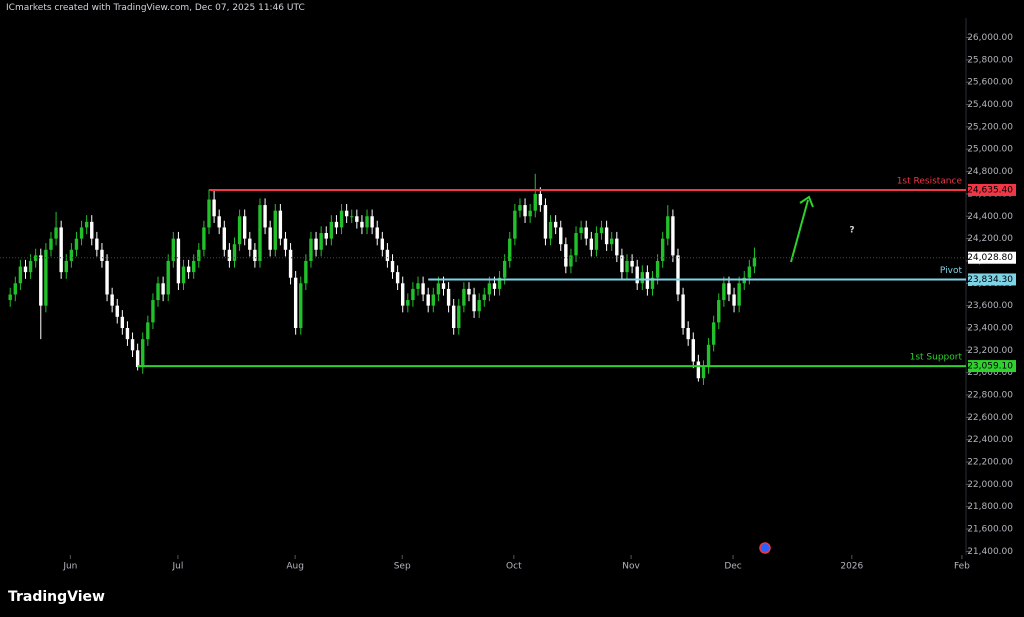 The height and width of the screenshot is (617, 1024). What do you see at coordinates (990, 217) in the screenshot?
I see `y-tick-label: 24,400.00` at bounding box center [990, 217].